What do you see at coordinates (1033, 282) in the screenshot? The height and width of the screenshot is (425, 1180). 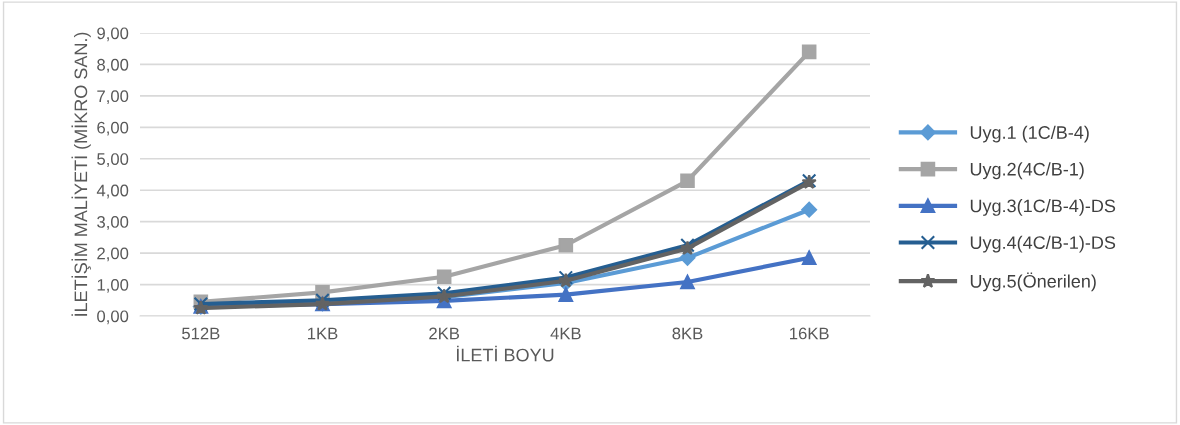 I see `legend-label: Uyg.5(Önerilen)` at bounding box center [1033, 282].